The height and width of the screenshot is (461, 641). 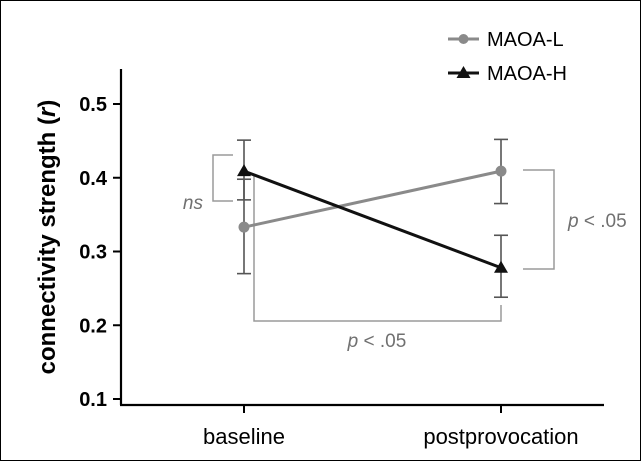 I want to click on y-tick-label: 0.4, so click(x=93, y=179).